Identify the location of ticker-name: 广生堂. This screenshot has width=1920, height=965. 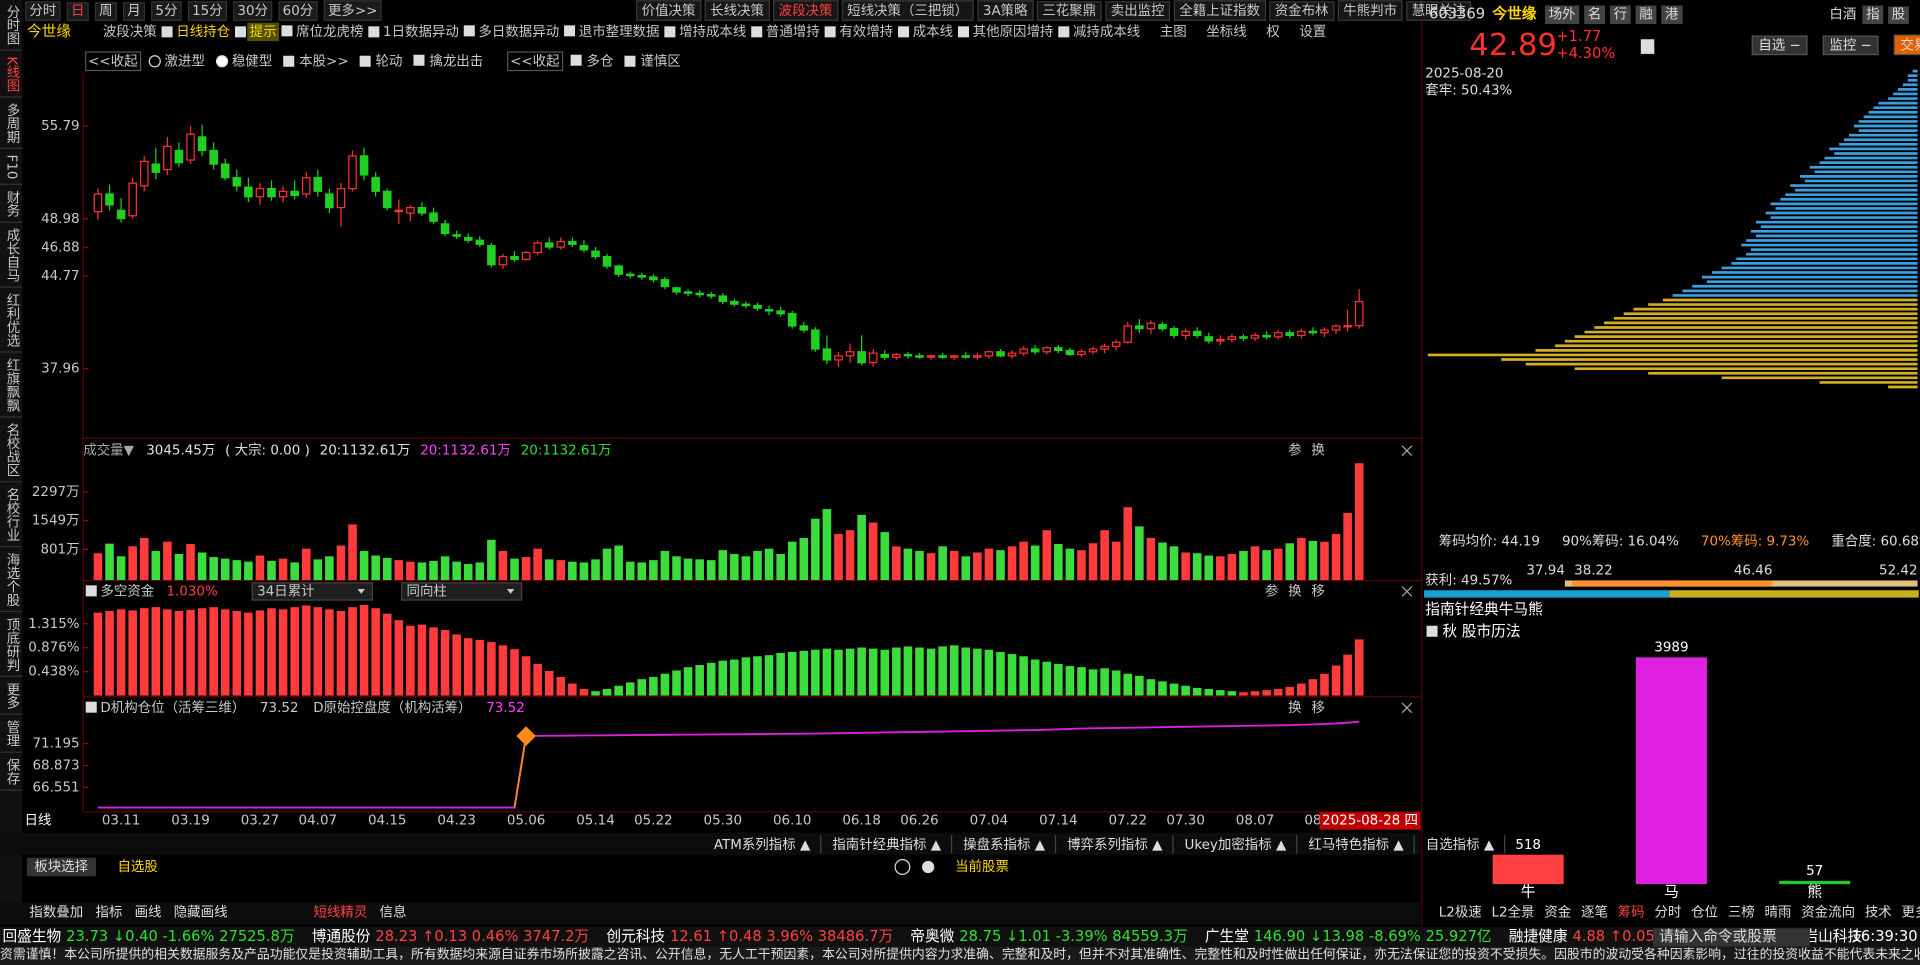
(1227, 936).